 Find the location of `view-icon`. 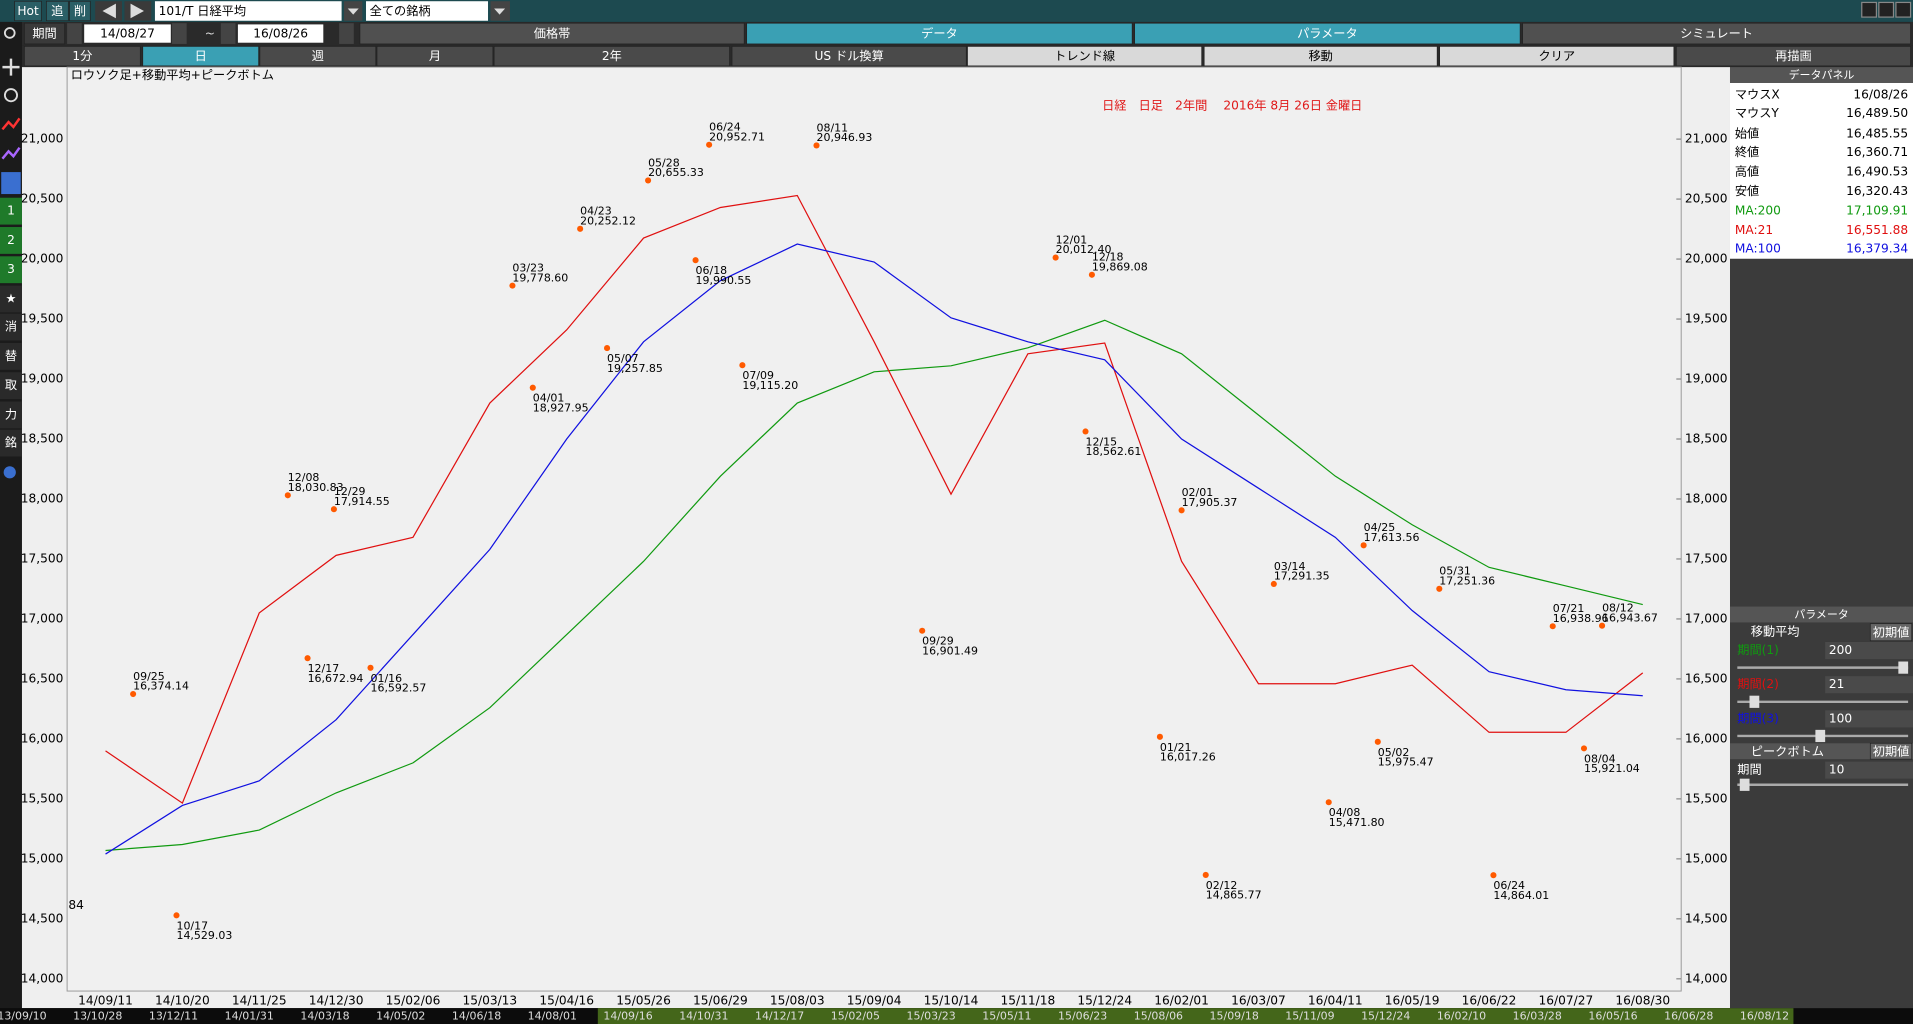

view-icon is located at coordinates (10, 95).